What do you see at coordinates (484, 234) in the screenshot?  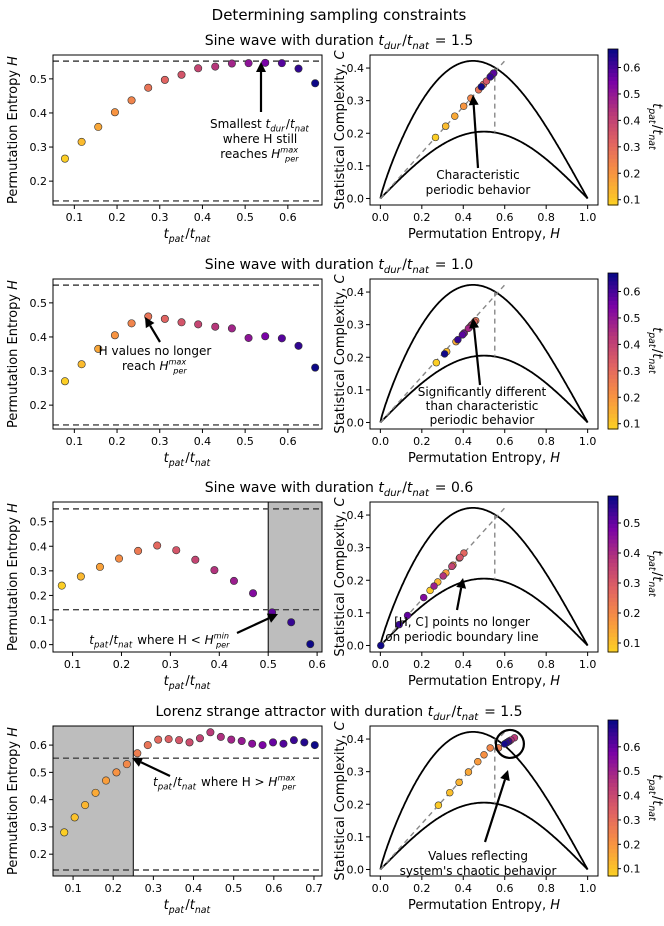 I see `x-axis-label: Permutation Entropy, H` at bounding box center [484, 234].